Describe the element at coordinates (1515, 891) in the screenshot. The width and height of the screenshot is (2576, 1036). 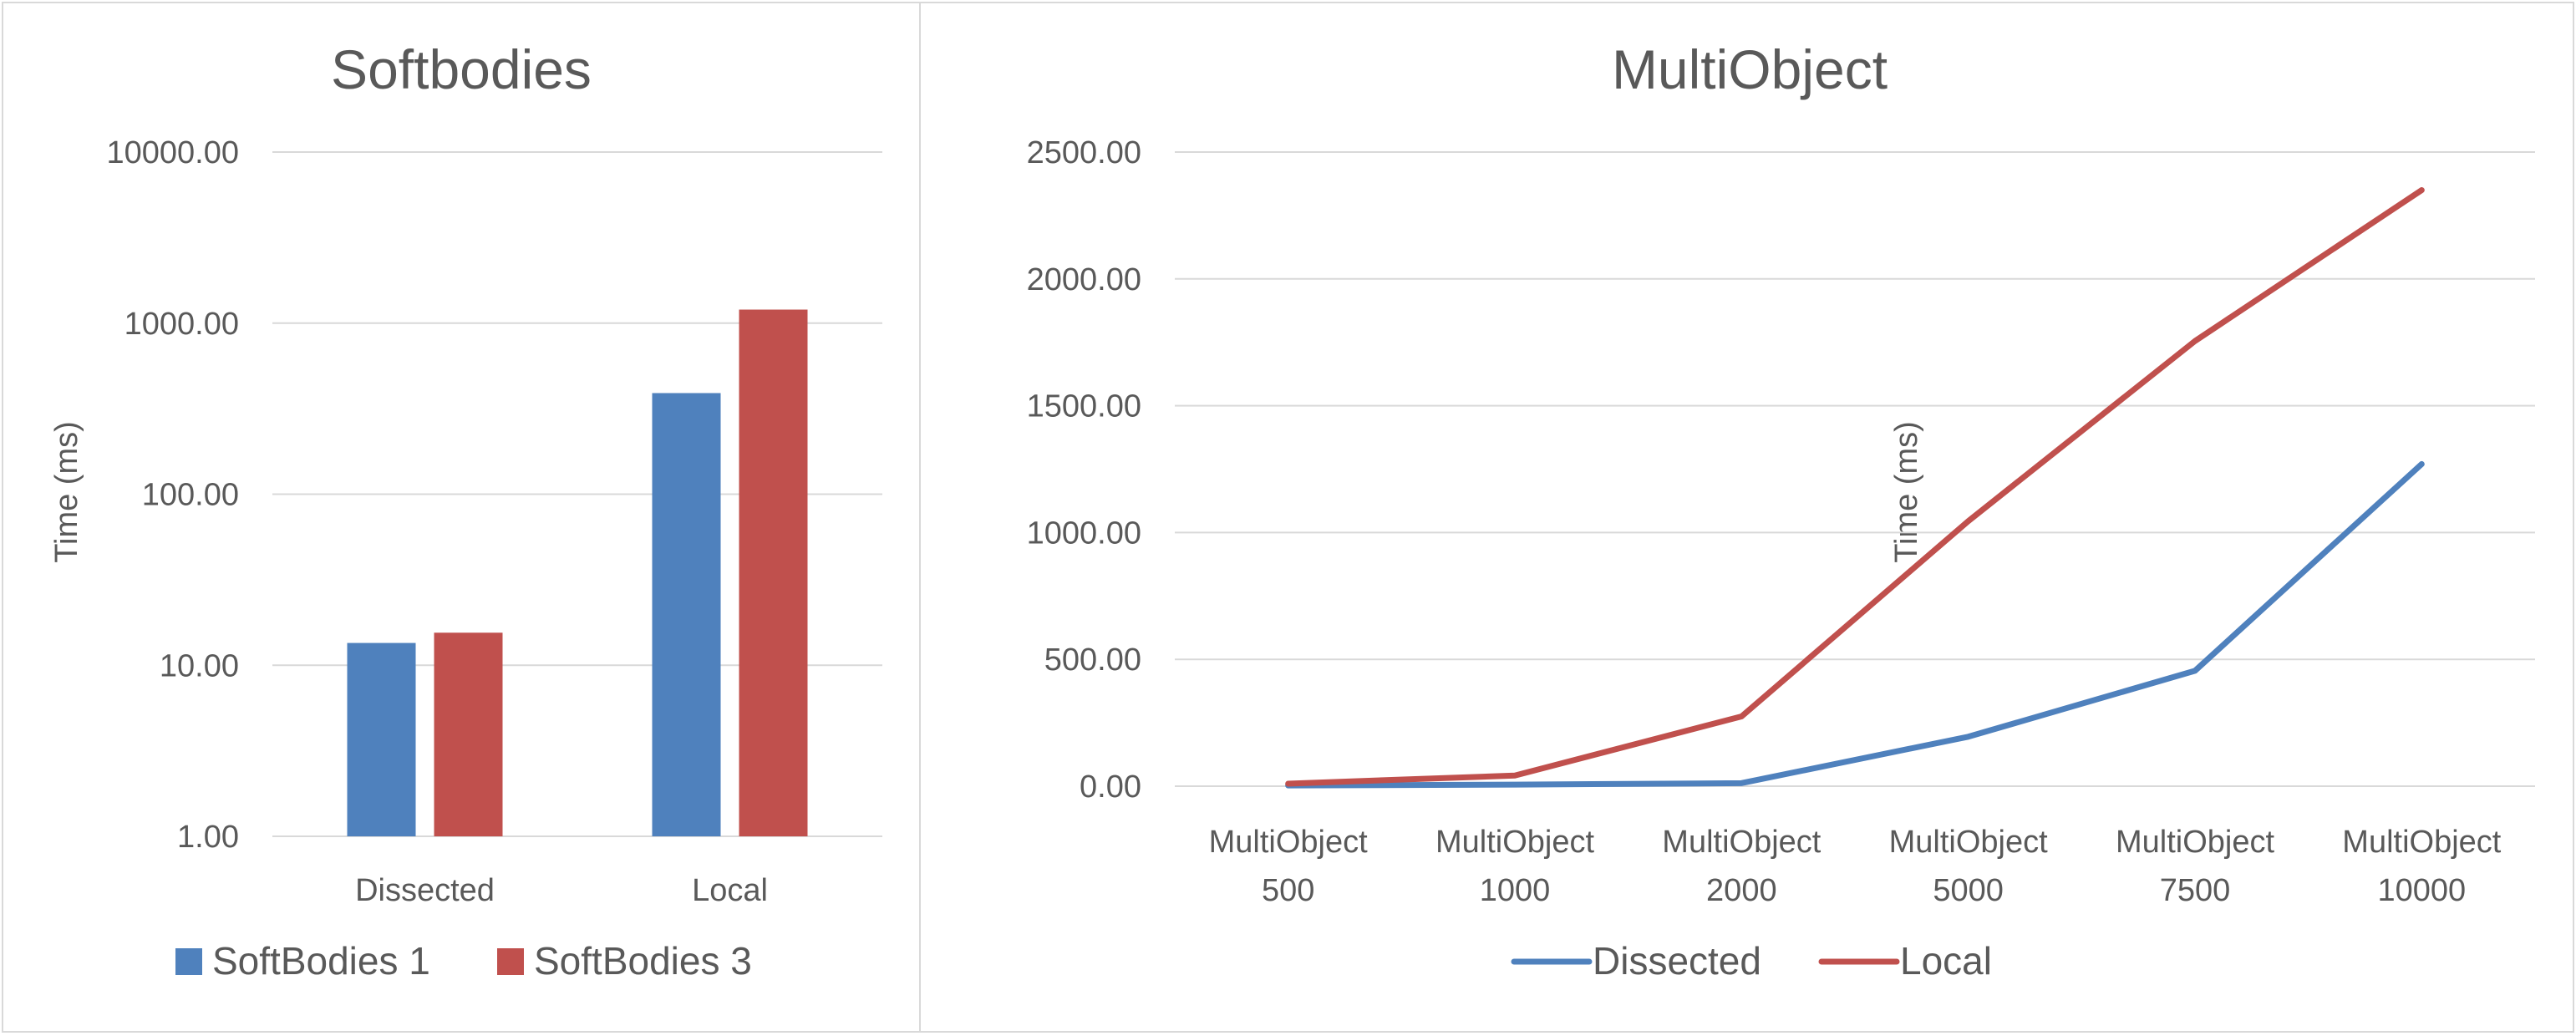
I see `x-tick-label: 1000` at that location.